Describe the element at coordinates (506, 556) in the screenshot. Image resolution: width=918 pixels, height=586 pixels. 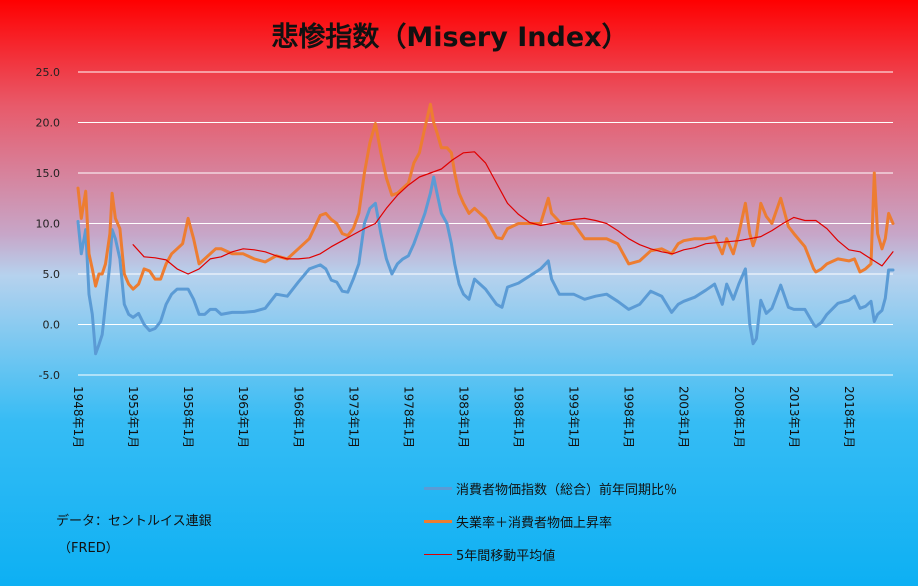
I see `legend-label-moving-average: 5年間移動平均値` at that location.